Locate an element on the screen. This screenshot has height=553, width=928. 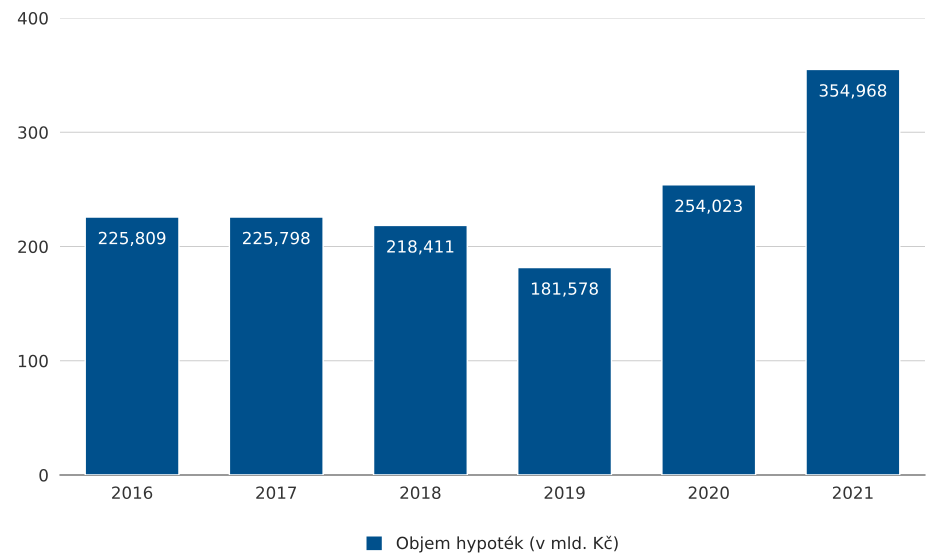
x-tick-label: 2018 is located at coordinates (420, 493).